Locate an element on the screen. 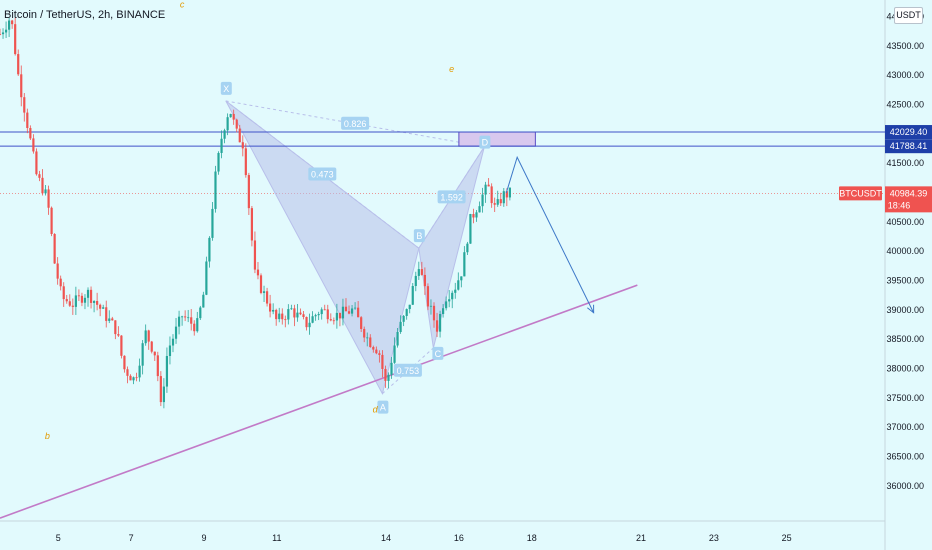 Image resolution: width=932 pixels, height=550 pixels. pattern-point-label: X is located at coordinates (226, 89).